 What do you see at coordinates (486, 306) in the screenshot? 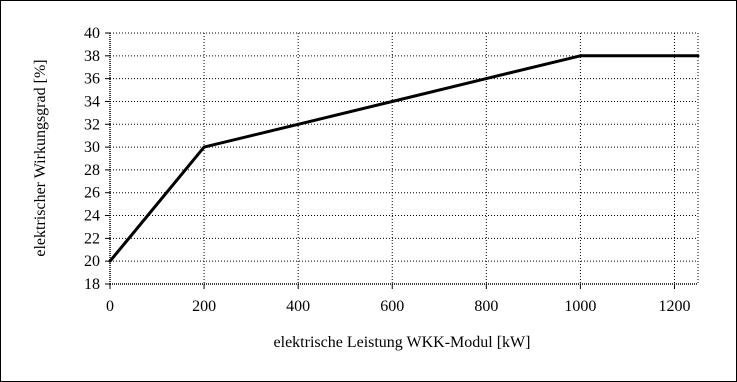
I see `x-tick-label: 800` at bounding box center [486, 306].